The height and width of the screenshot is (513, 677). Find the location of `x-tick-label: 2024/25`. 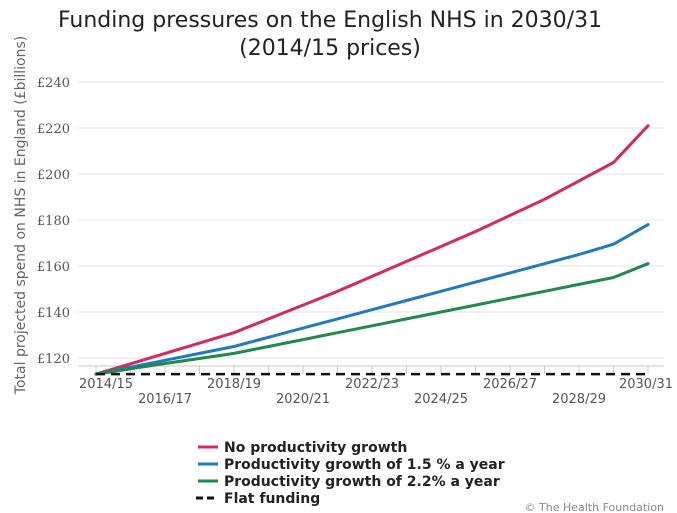

x-tick-label: 2024/25 is located at coordinates (441, 399).